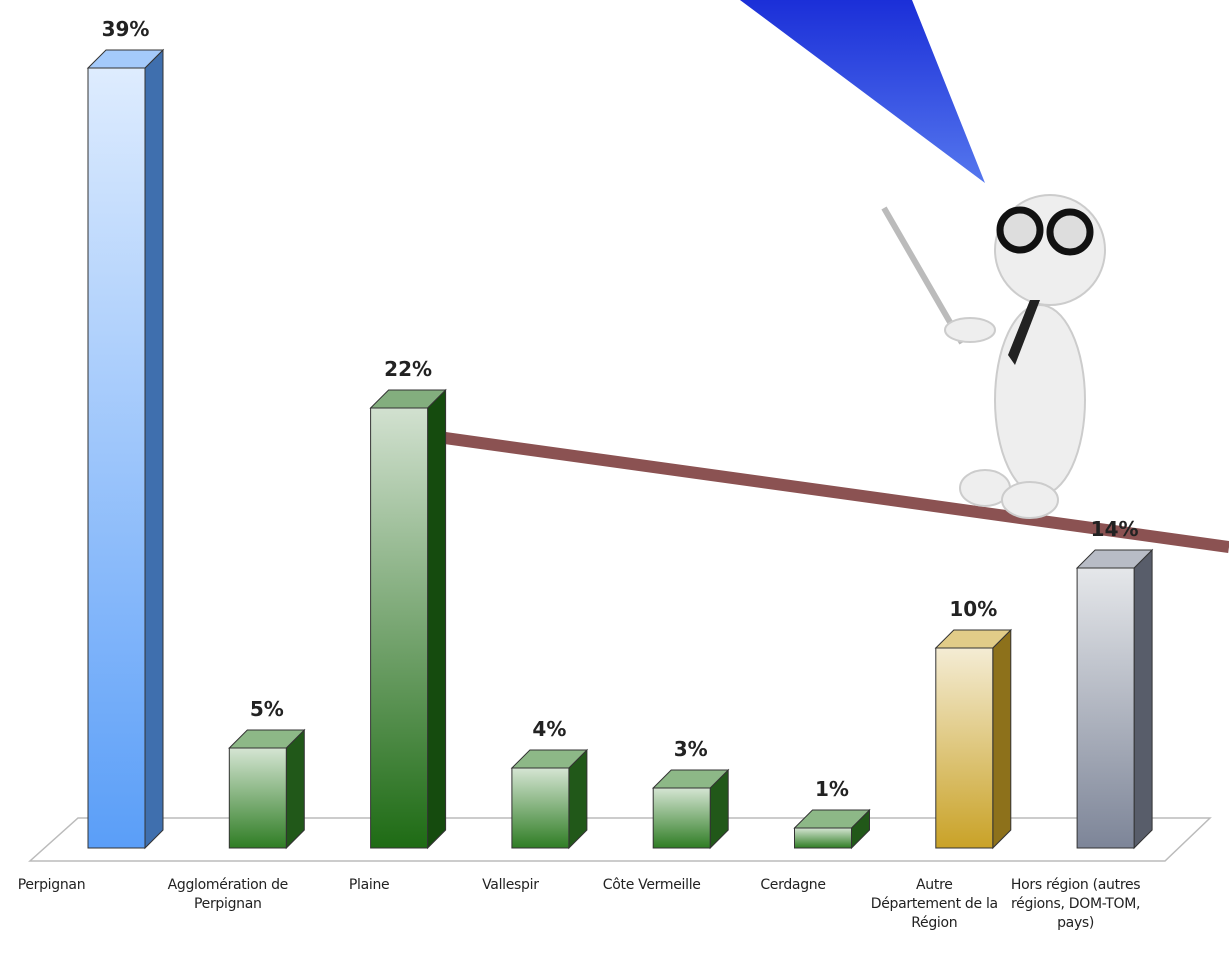 This screenshot has height=969, width=1229. Describe the element at coordinates (973, 609) in the screenshot. I see `value-label: 10%` at that location.